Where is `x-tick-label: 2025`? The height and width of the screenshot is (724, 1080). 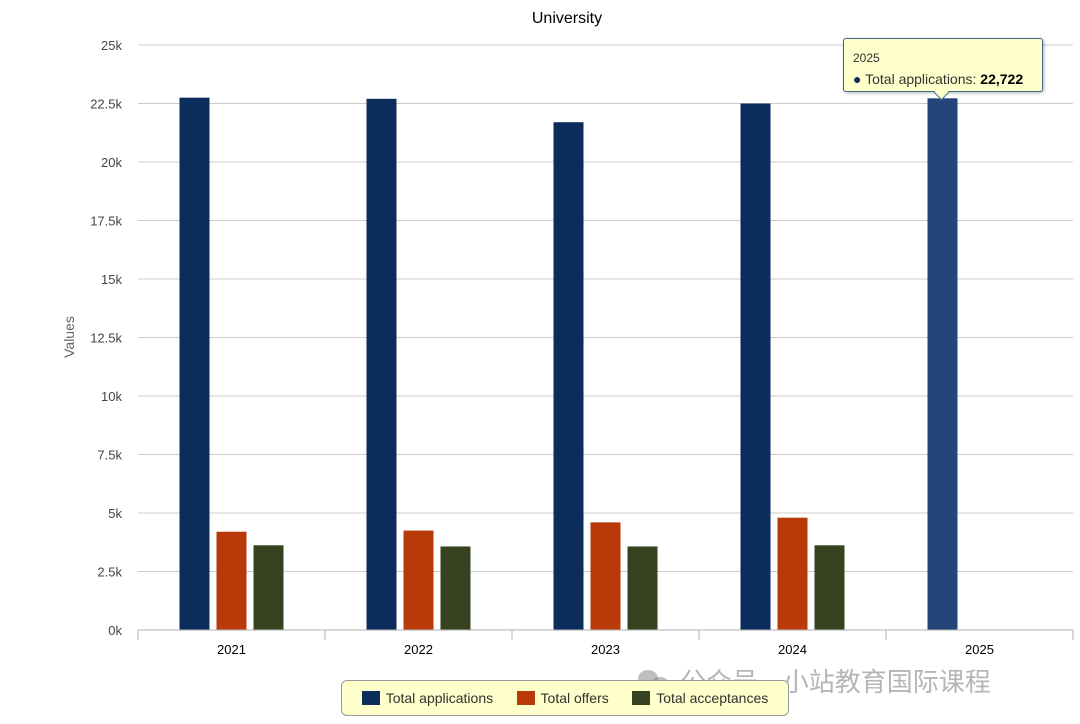 x-tick-label: 2025 is located at coordinates (979, 649).